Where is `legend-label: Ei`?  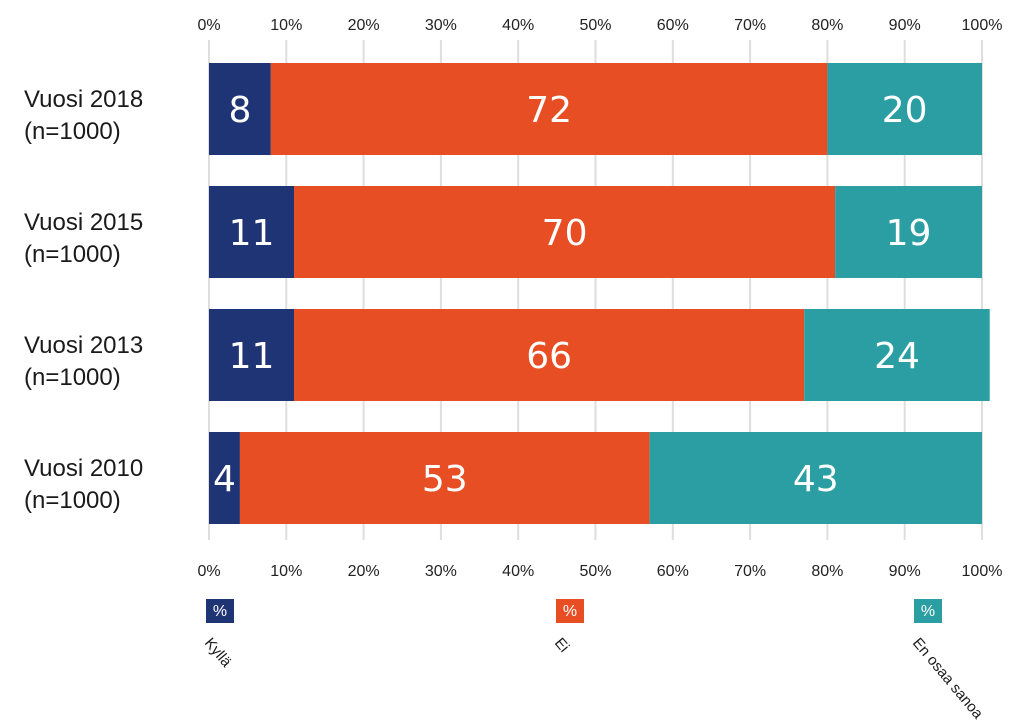
legend-label: Ei is located at coordinates (562, 645).